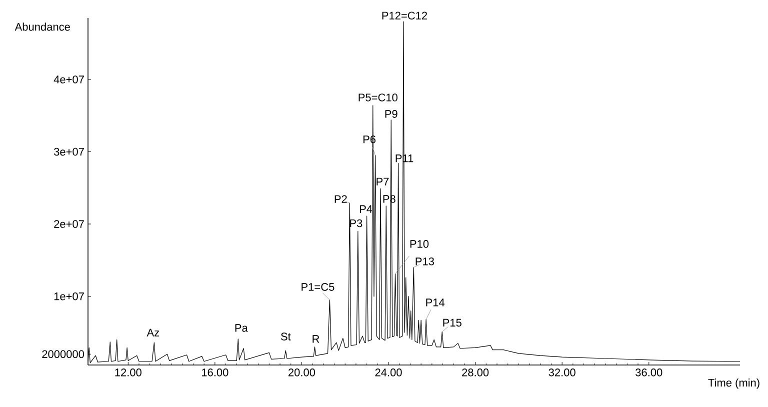 The width and height of the screenshot is (768, 407). What do you see at coordinates (562, 372) in the screenshot?
I see `x-tick-label: 32.00` at bounding box center [562, 372].